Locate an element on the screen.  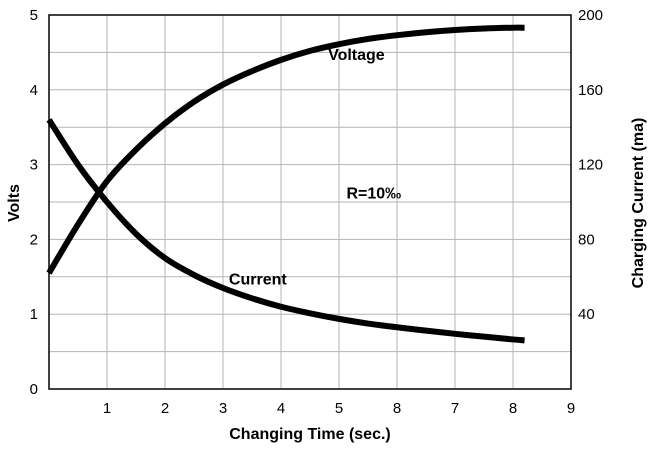
y-left-tick-label: 3 is located at coordinates (34, 165).